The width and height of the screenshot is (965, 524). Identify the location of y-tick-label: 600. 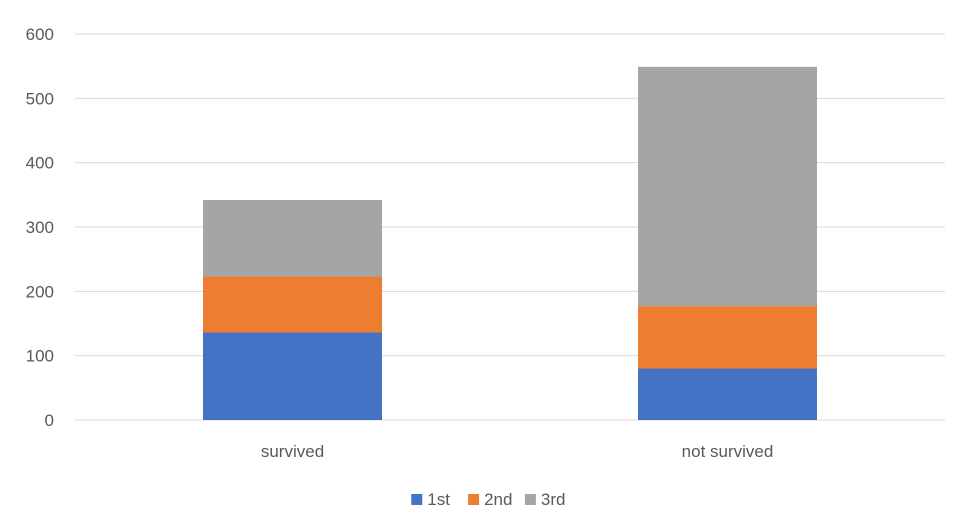
(40, 34).